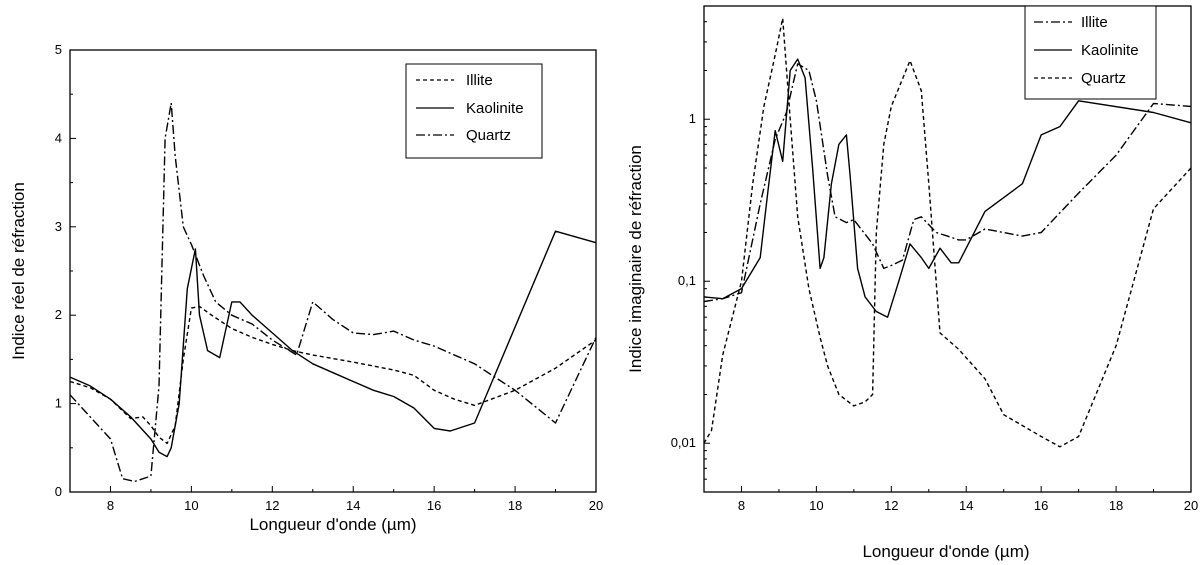 This screenshot has width=1203, height=565. I want to click on y-tick-labels: 0 1 2 3 4 5, so click(65, 270).